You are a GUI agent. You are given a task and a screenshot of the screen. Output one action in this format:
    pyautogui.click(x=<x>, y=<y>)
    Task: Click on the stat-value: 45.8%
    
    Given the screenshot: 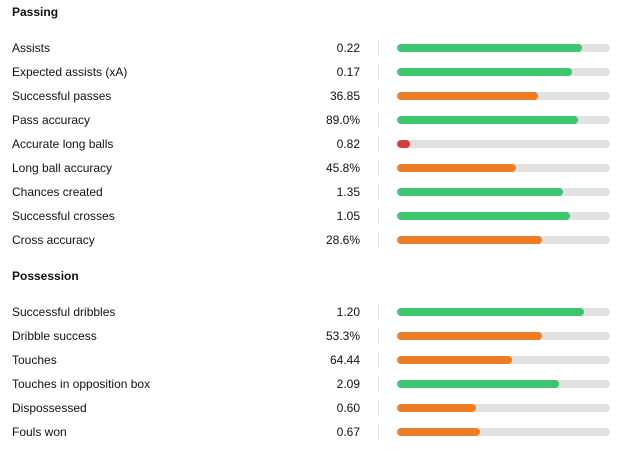 What is the action you would take?
    pyautogui.click(x=342, y=168)
    